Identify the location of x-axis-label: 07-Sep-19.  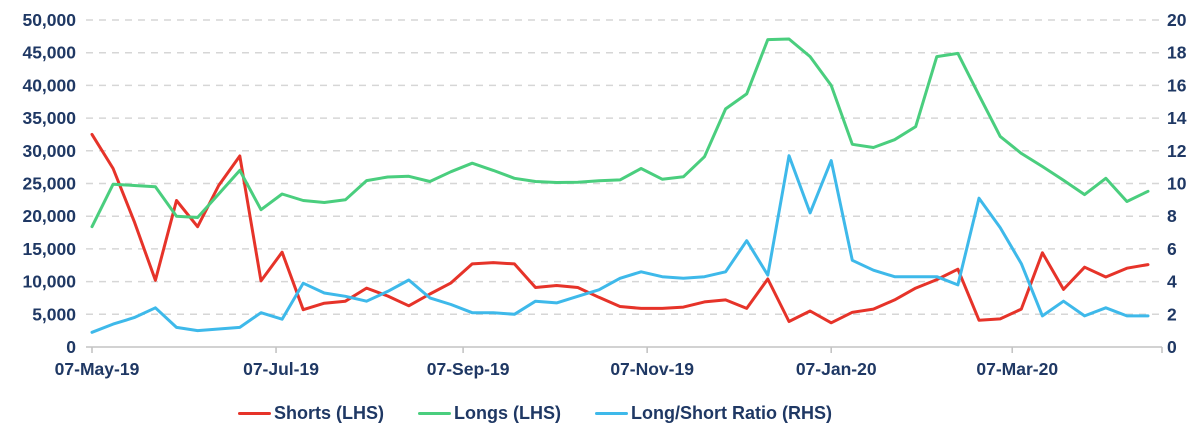
(468, 369).